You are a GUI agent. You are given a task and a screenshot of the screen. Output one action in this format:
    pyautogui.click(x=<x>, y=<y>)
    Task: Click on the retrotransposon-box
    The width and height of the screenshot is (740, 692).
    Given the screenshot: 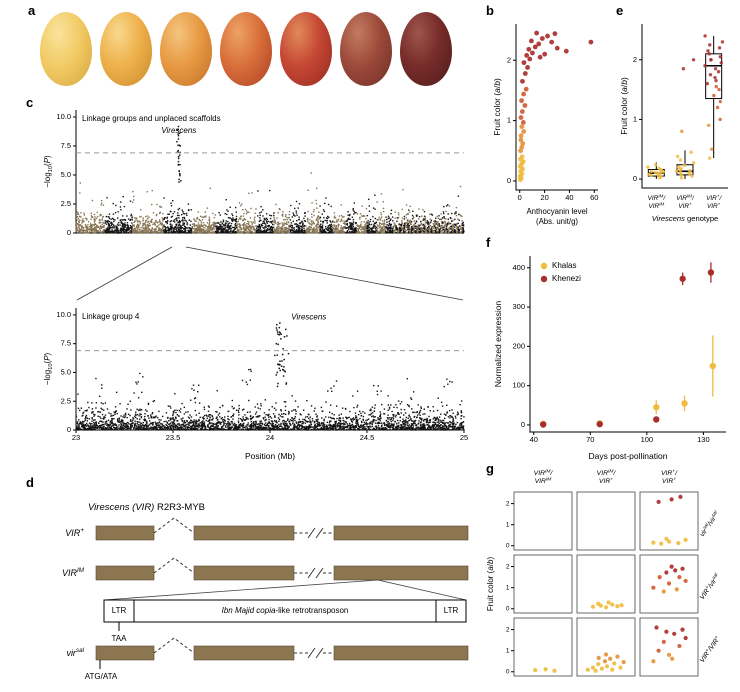 What is the action you would take?
    pyautogui.click(x=285, y=611)
    